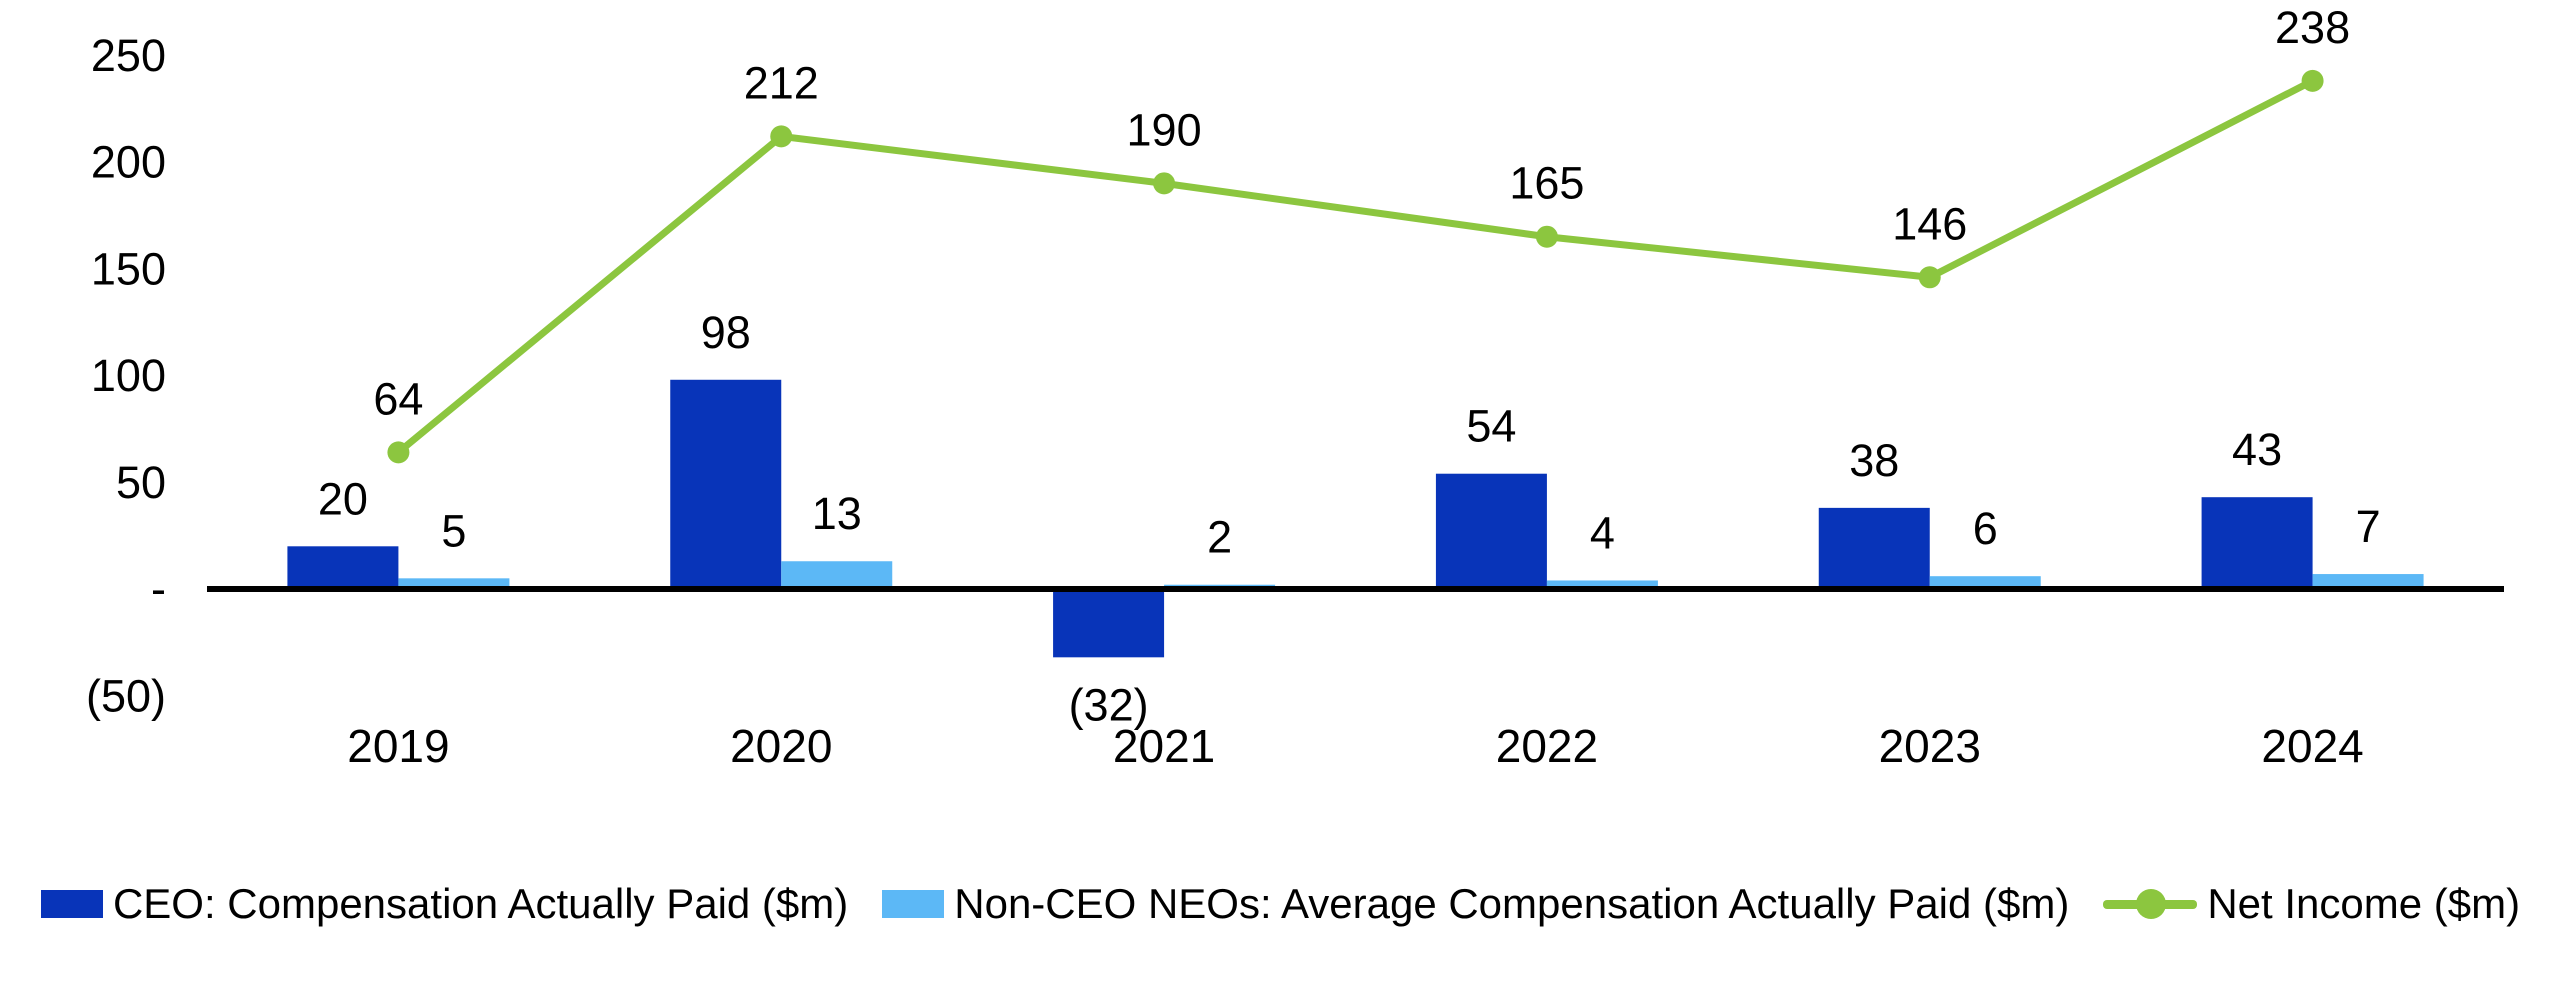  What do you see at coordinates (781, 136) in the screenshot?
I see `net-income-point-2020` at bounding box center [781, 136].